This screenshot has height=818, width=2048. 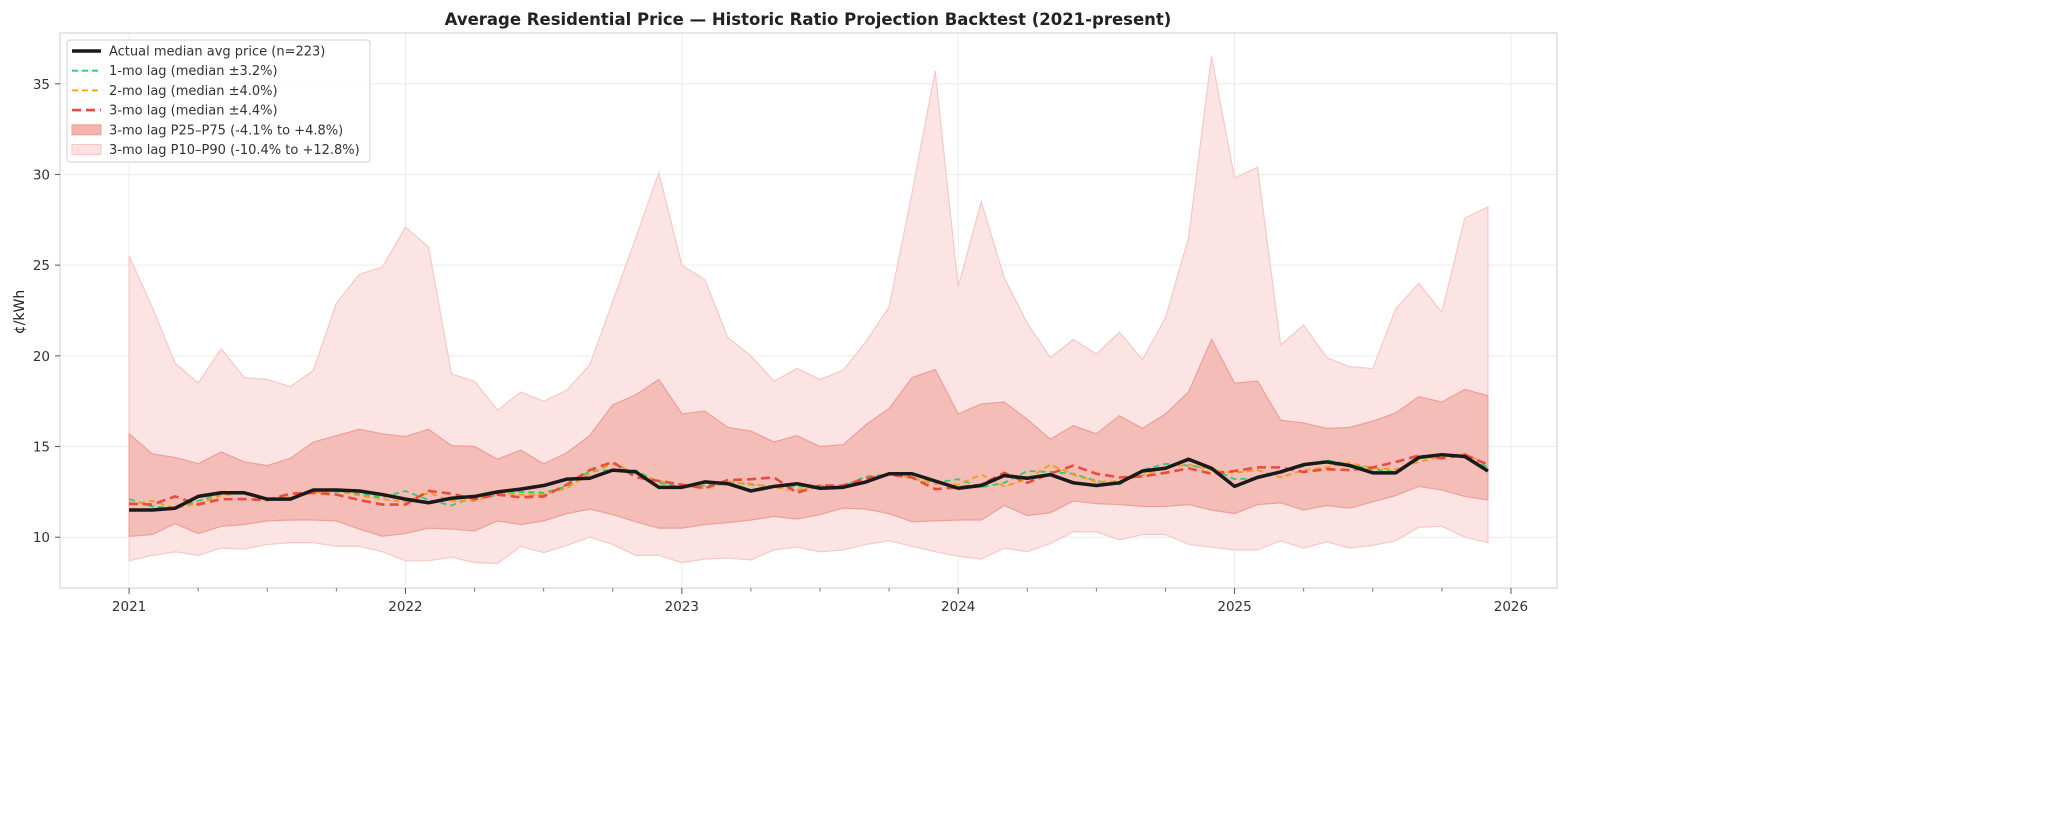 What do you see at coordinates (41, 448) in the screenshot?
I see `y-tick-label: 15` at bounding box center [41, 448].